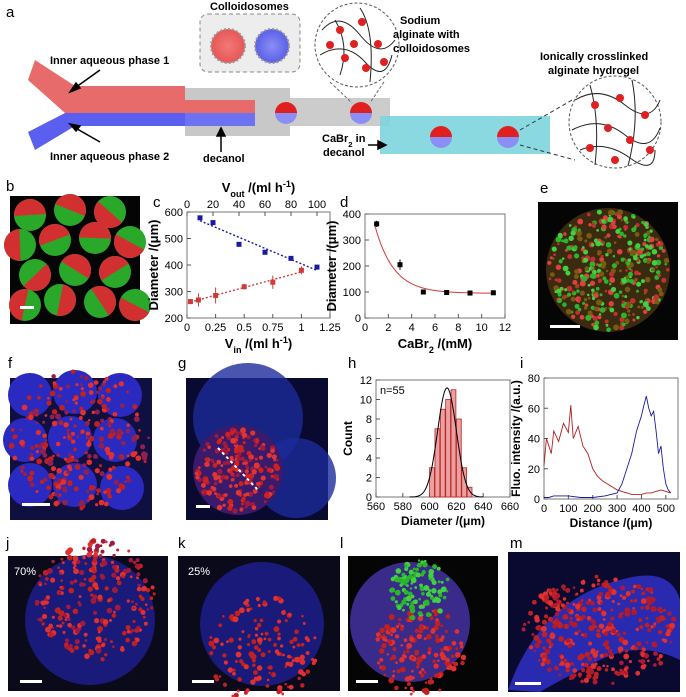 The width and height of the screenshot is (686, 697). I want to click on intensity-line, so click(607, 450).